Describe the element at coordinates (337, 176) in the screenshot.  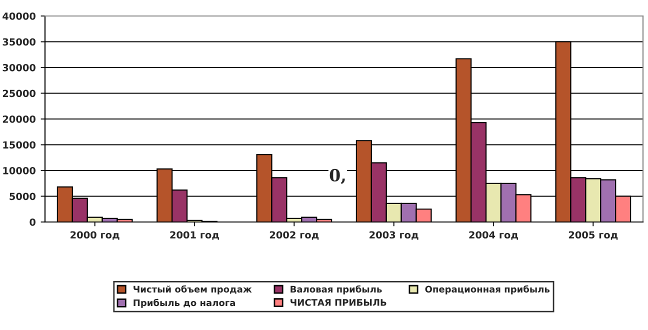
I see `annotation: 0,` at that location.